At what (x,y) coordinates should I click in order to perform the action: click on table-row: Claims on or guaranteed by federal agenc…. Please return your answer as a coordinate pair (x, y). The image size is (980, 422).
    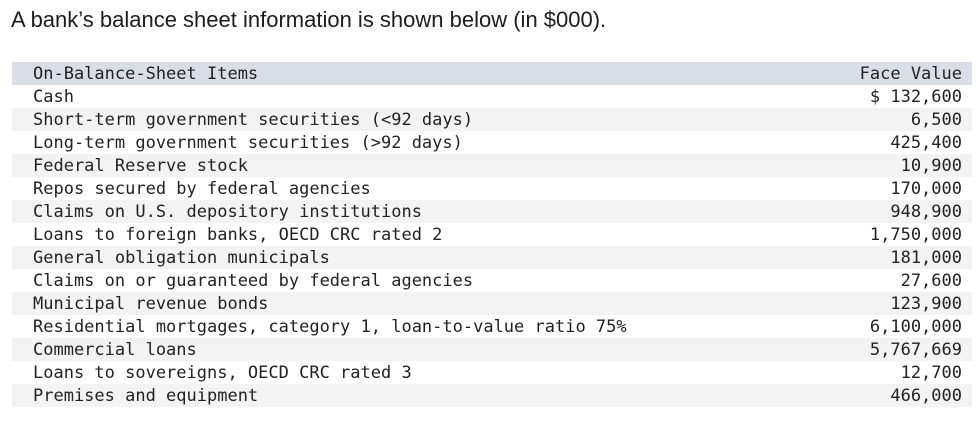
    Looking at the image, I should click on (492, 280).